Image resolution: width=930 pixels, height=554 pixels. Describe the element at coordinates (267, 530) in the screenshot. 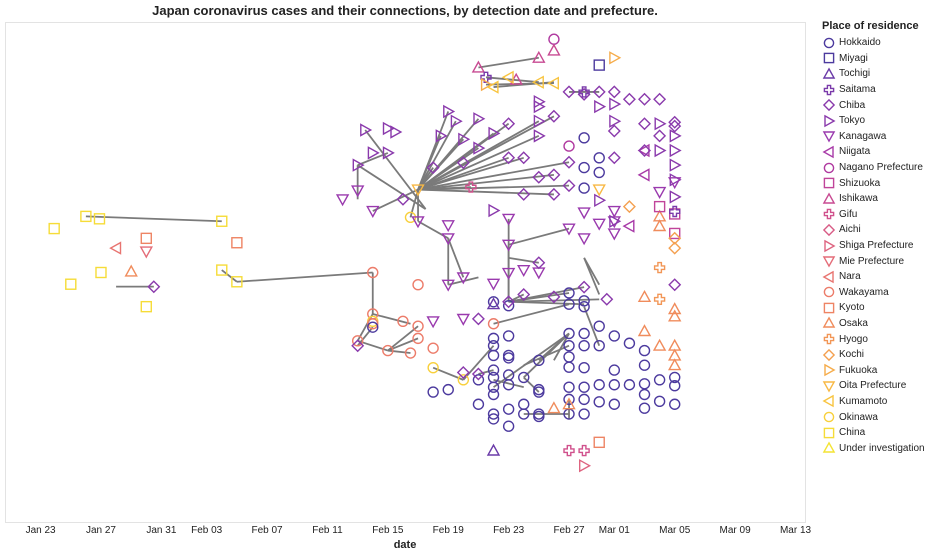

I see `x-tick-label: Feb 07` at that location.